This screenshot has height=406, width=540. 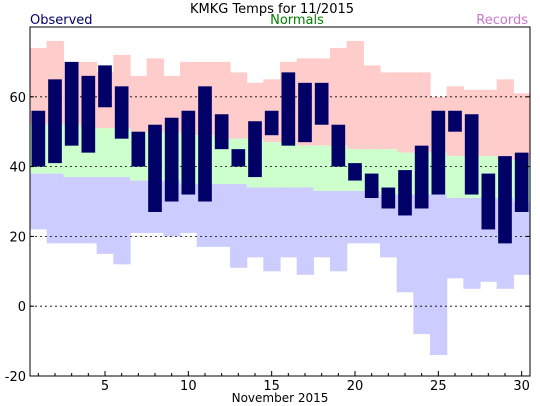 I want to click on y-tick-label: 20, so click(x=17, y=237).